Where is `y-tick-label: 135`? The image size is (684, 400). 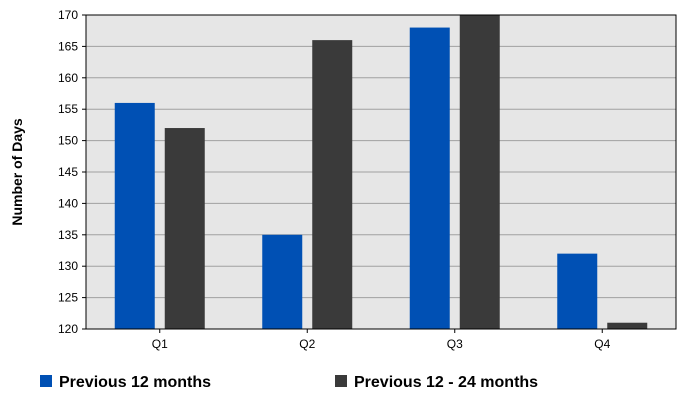
y-tick-label: 135 is located at coordinates (68, 235).